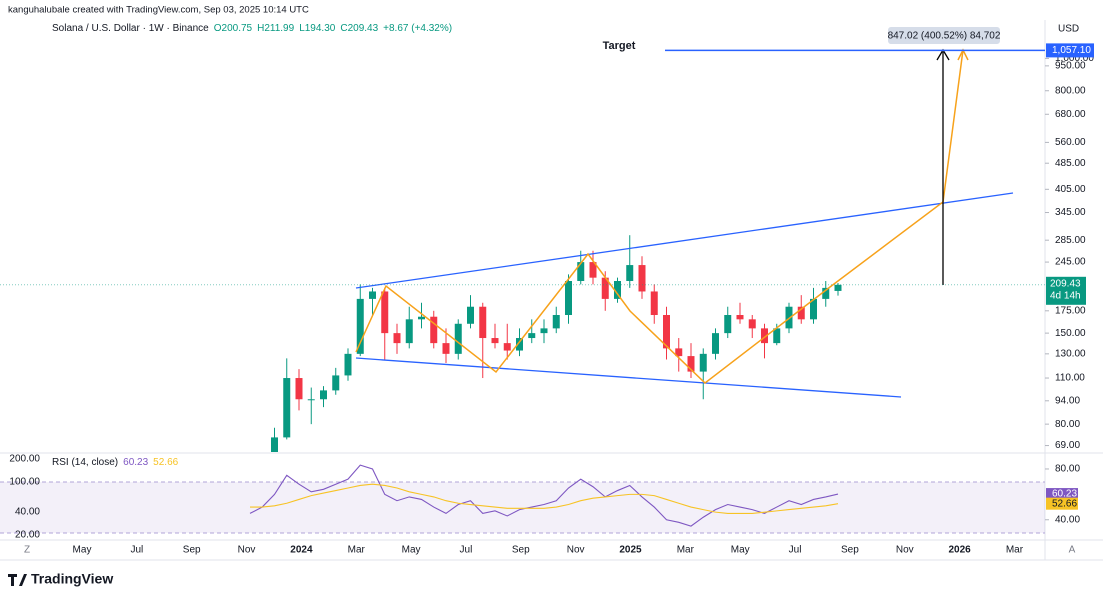 This screenshot has height=600, width=1103. I want to click on legend-value: O200.75, so click(233, 28).